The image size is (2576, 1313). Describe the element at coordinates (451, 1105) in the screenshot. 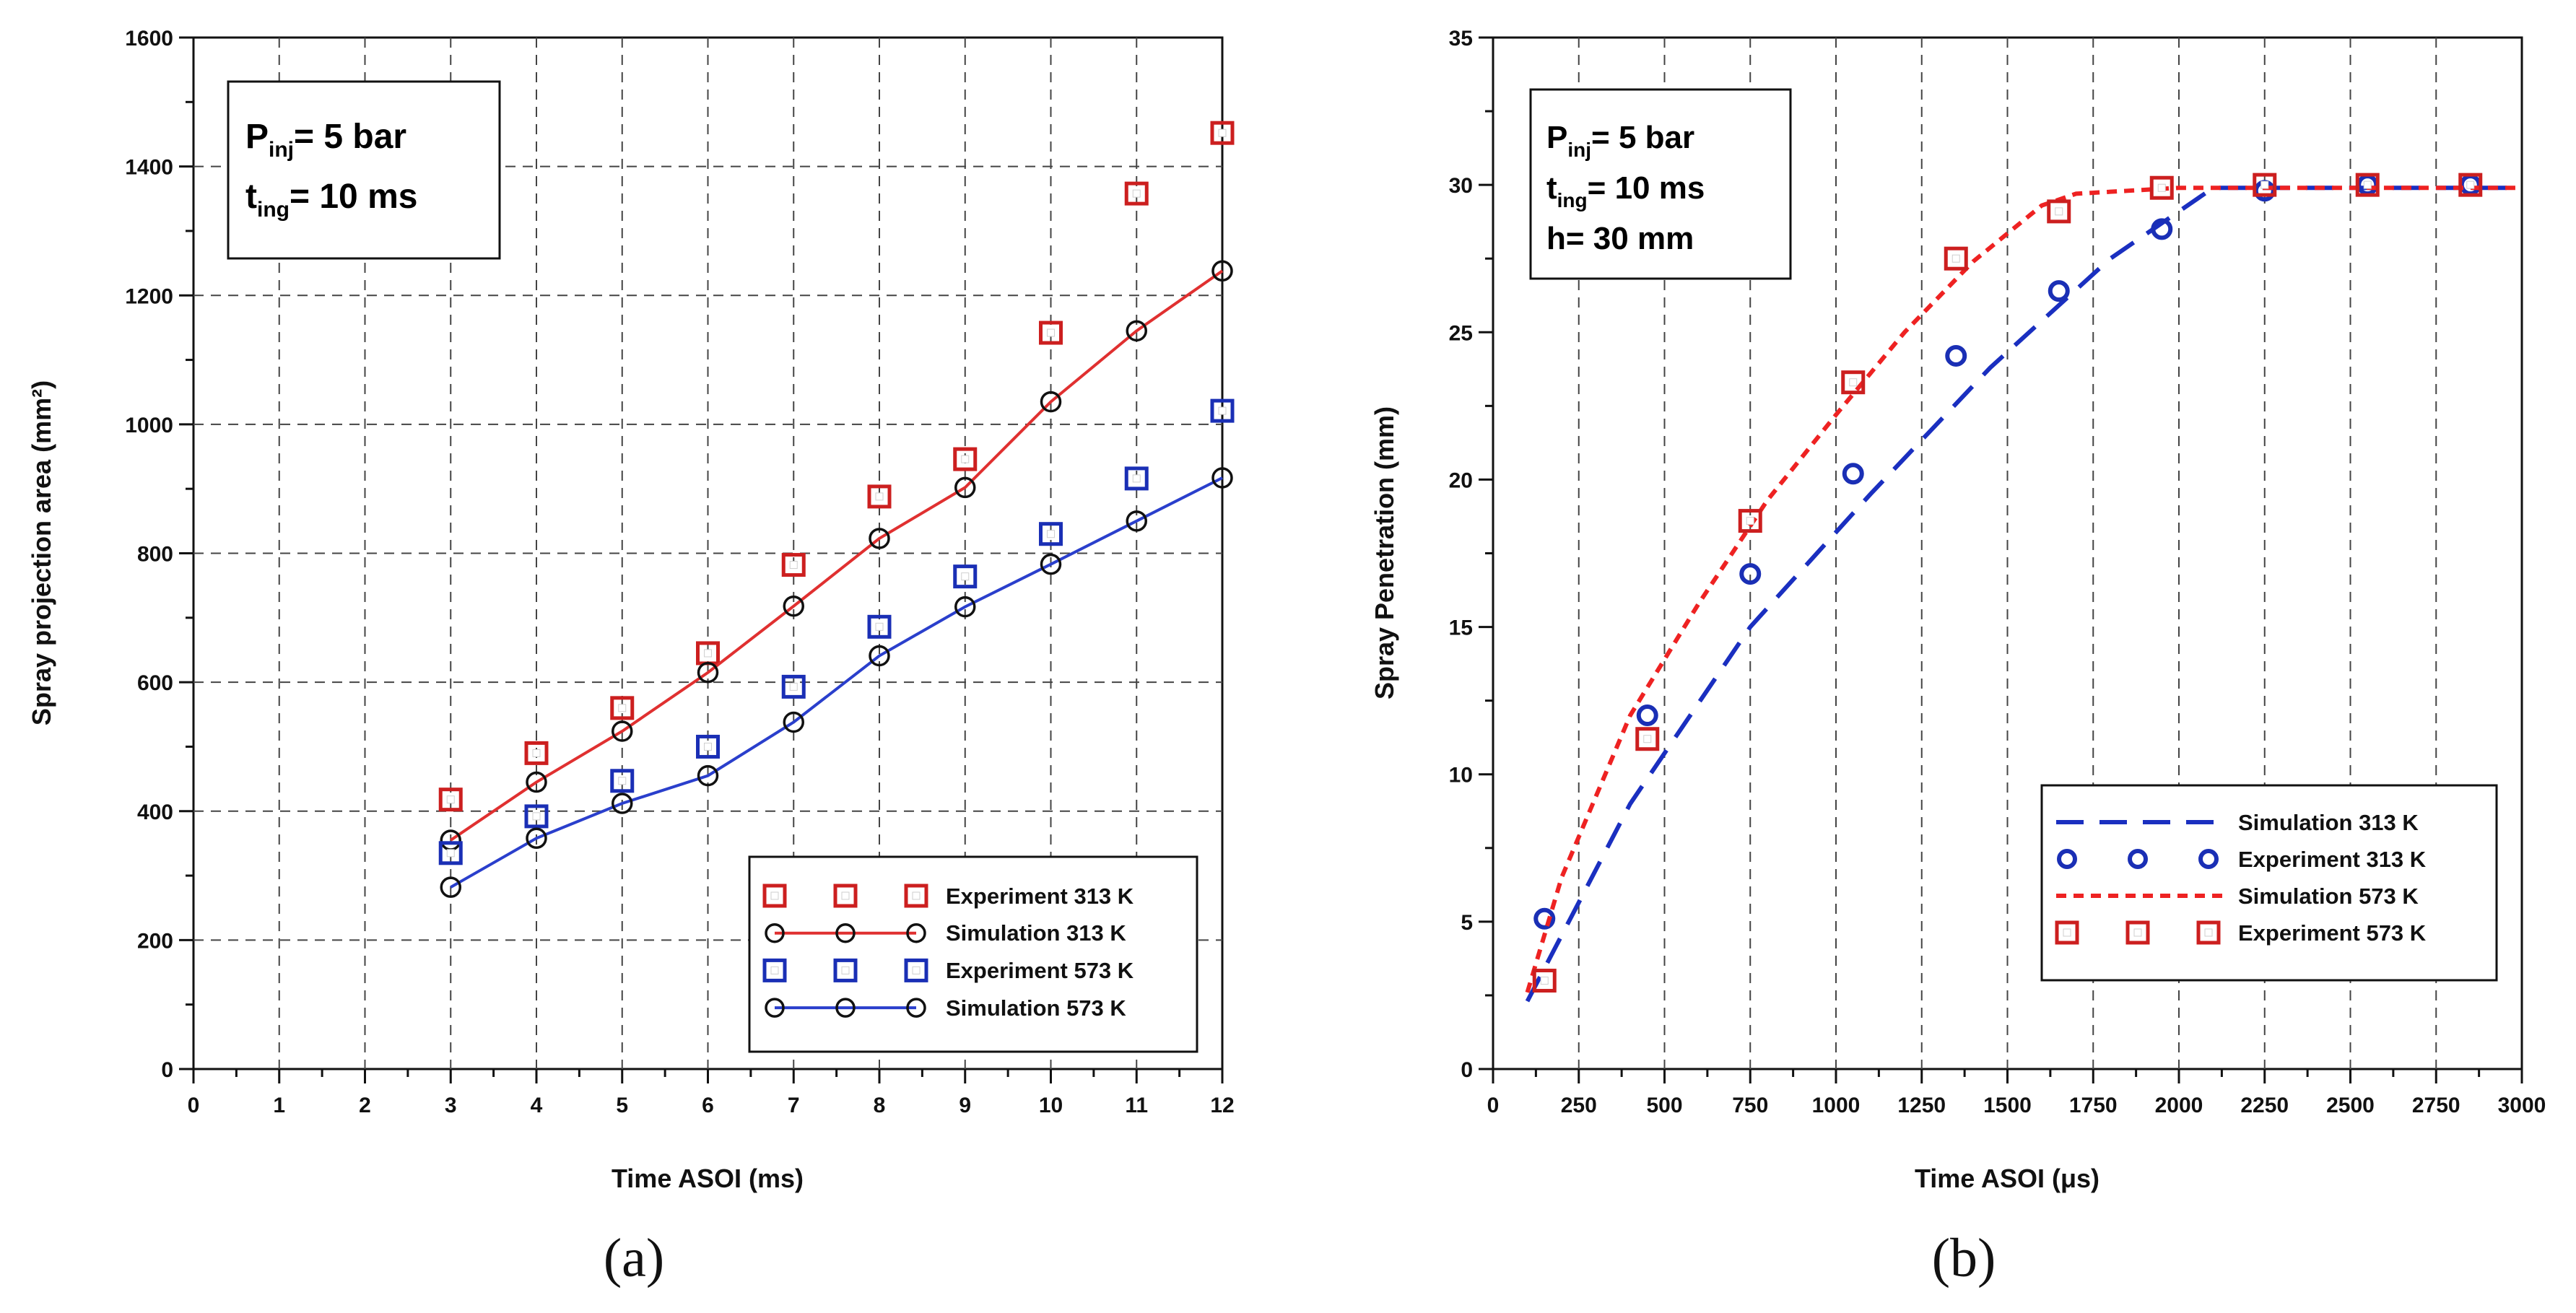

I see `chart-a-x-tick-label: 3` at that location.